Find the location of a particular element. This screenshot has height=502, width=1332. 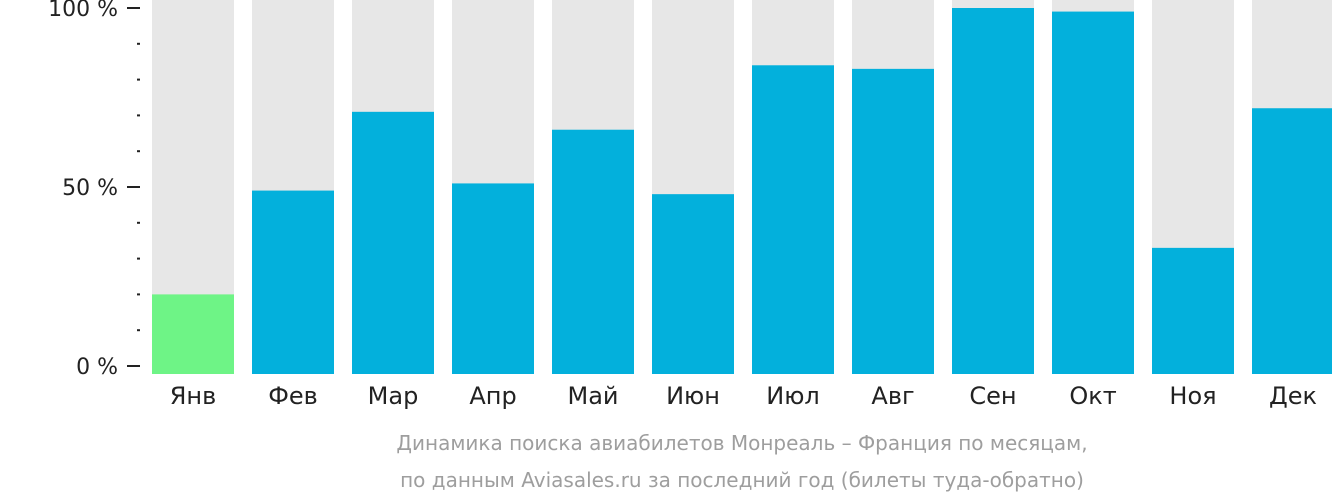

y-tick-label-0: 0 % is located at coordinates (97, 367).